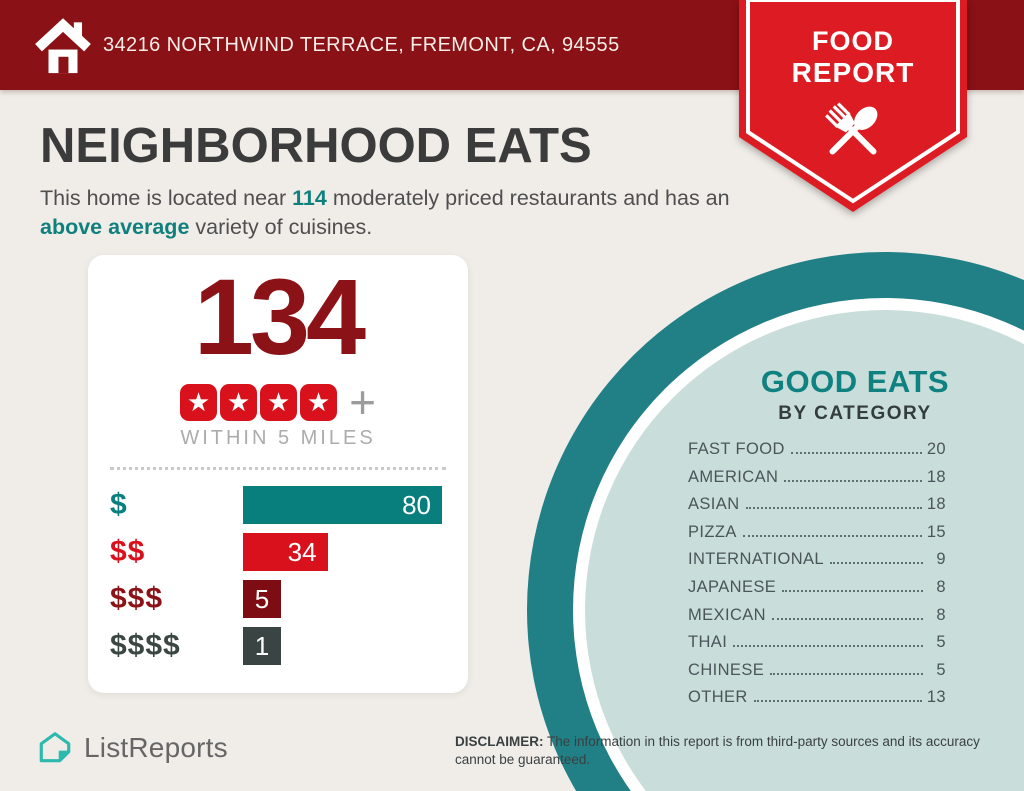 The image size is (1024, 791). What do you see at coordinates (853, 41) in the screenshot?
I see `ribbon-title-line1: FOOD` at bounding box center [853, 41].